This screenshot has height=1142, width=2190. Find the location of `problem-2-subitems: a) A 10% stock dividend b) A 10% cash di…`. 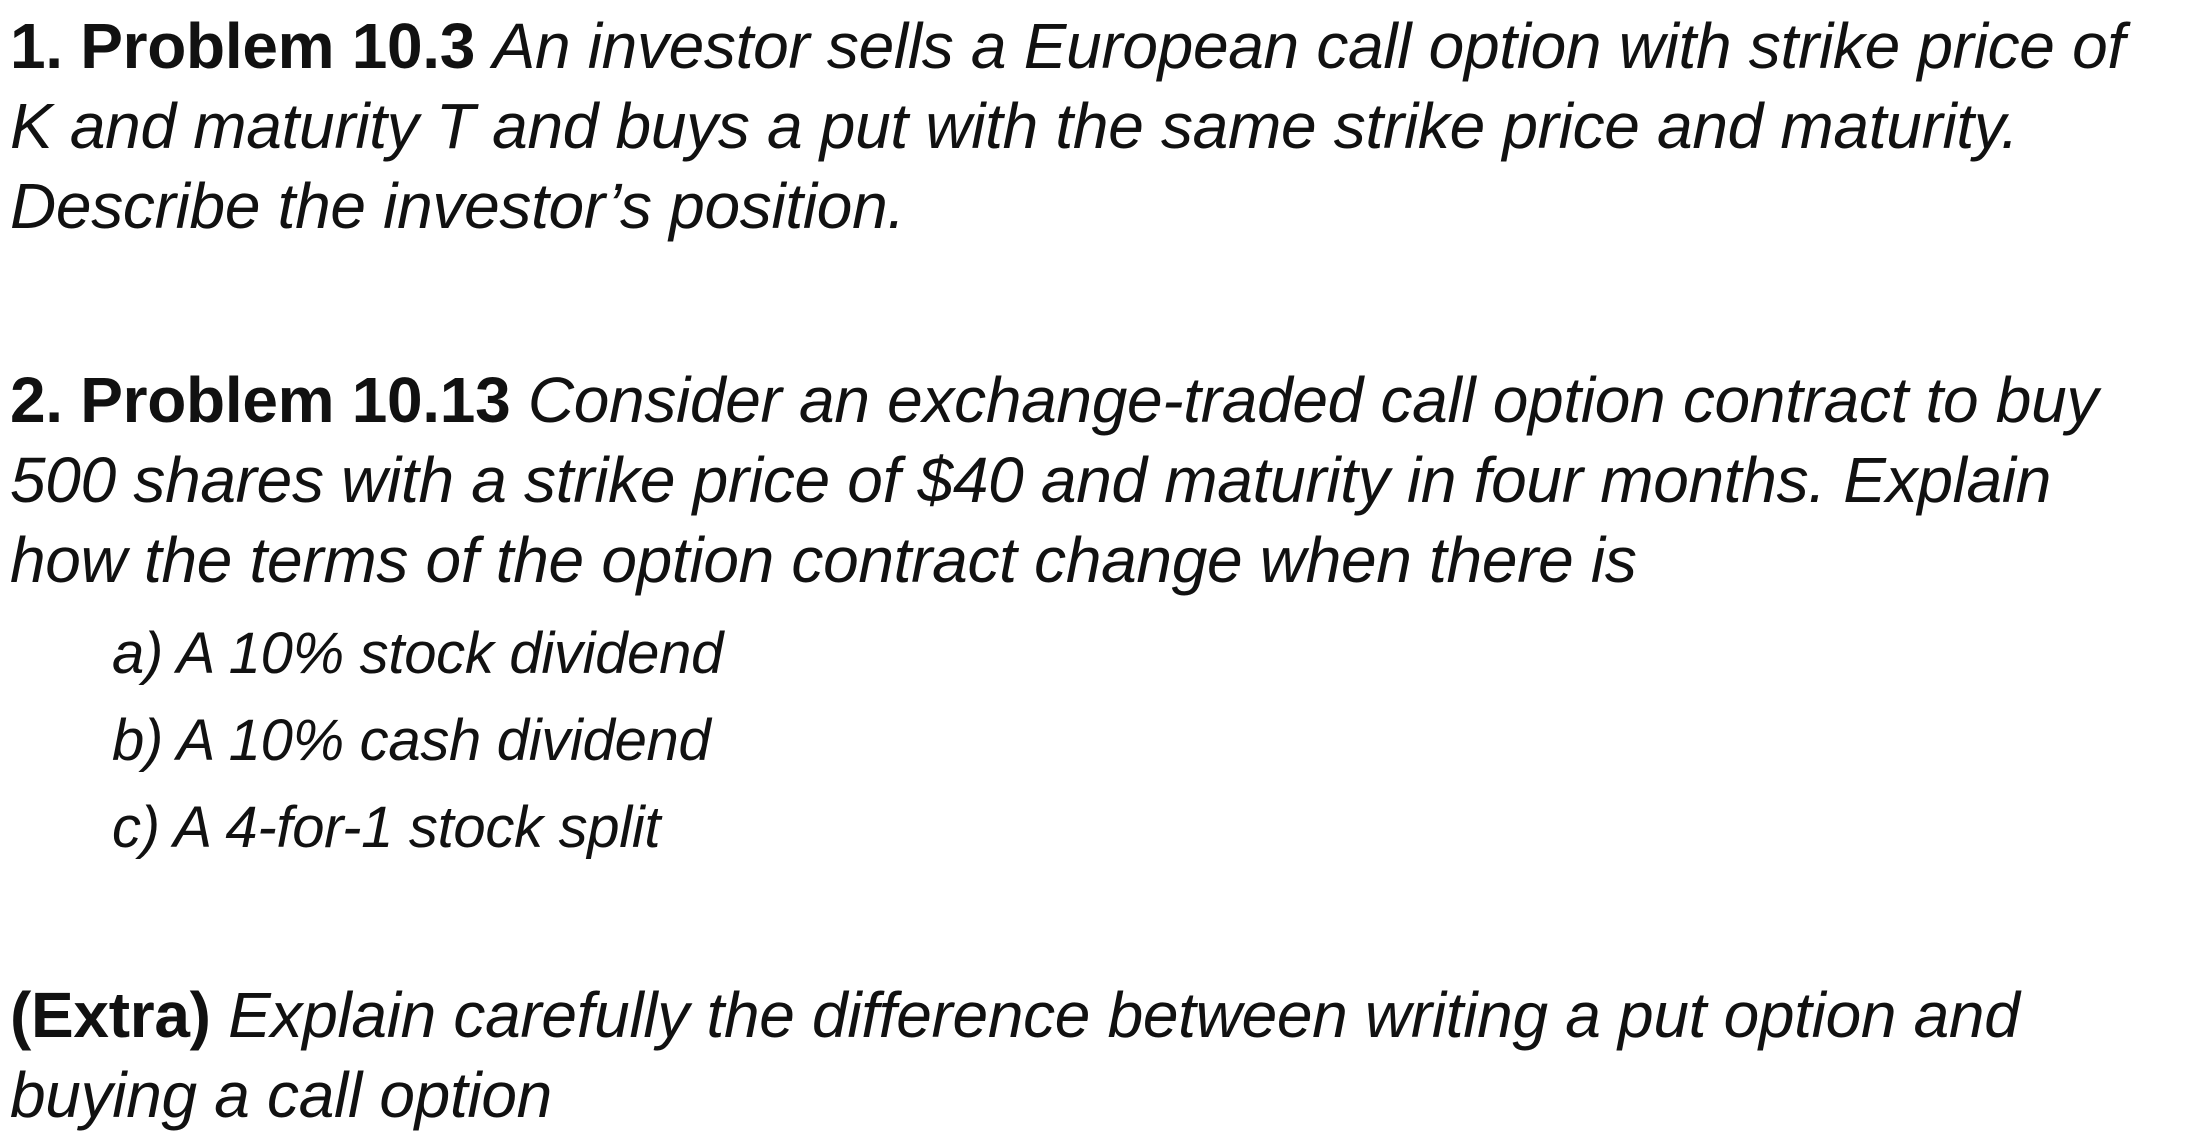

problem-2-subitems: a) A 10% stock dividend b) A 10% cash di… is located at coordinates (417, 740).